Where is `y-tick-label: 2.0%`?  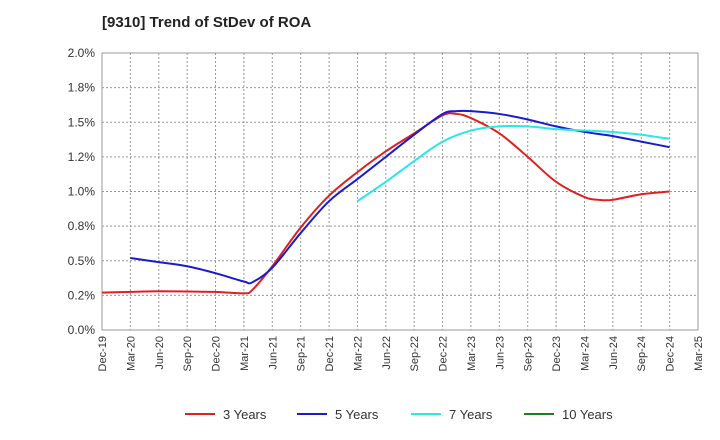 y-tick-label: 2.0% is located at coordinates (82, 53).